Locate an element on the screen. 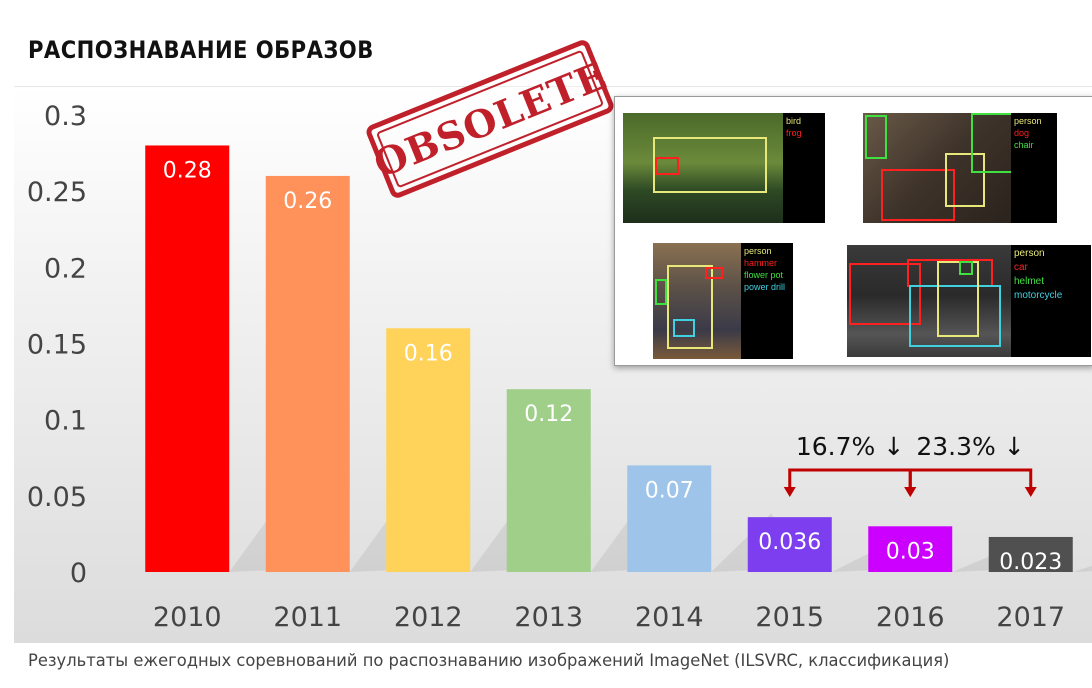 The image size is (1092, 688). labels-panel-1: bird frog is located at coordinates (804, 168).